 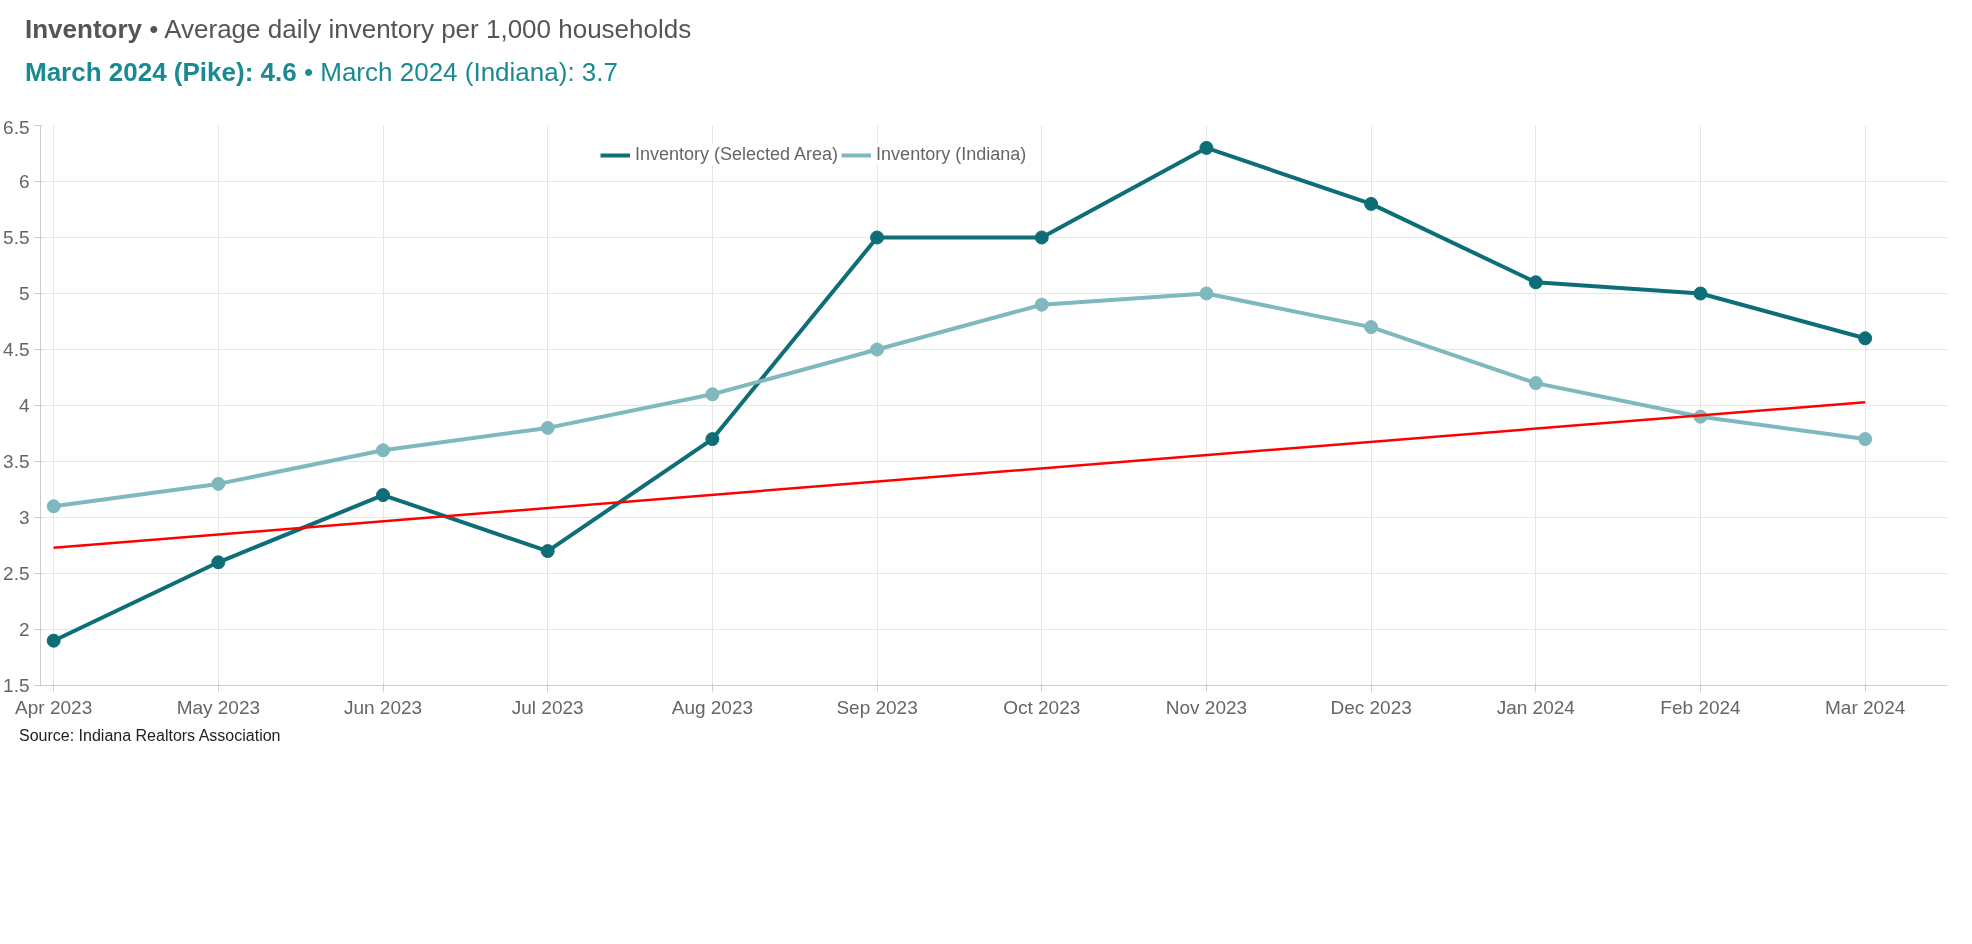 I want to click on x-tick-label: Apr 2023, so click(x=54, y=707).